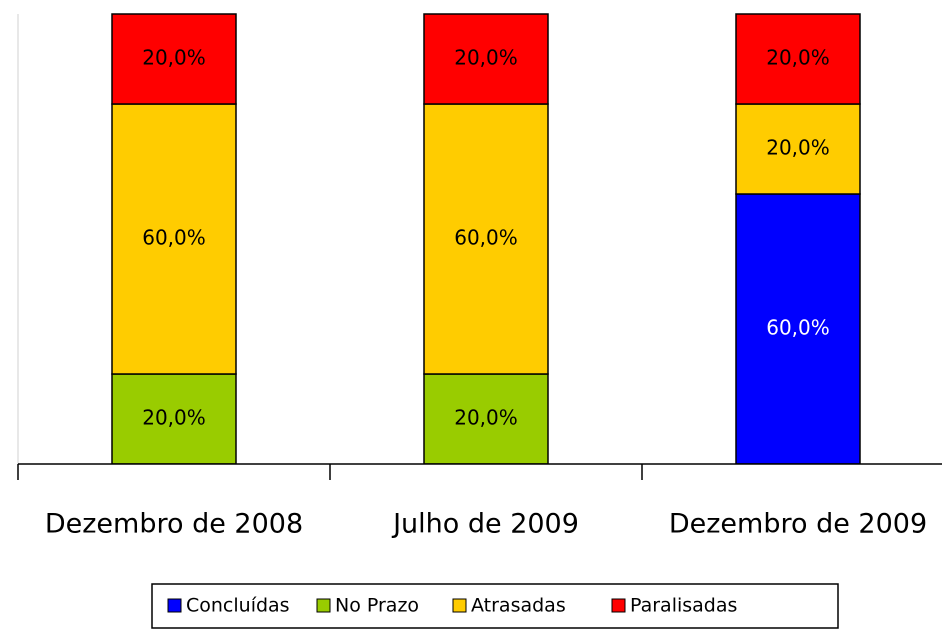 This screenshot has width=942, height=632. Describe the element at coordinates (798, 524) in the screenshot. I see `x-tick-label: Dezembro de 2009` at that location.